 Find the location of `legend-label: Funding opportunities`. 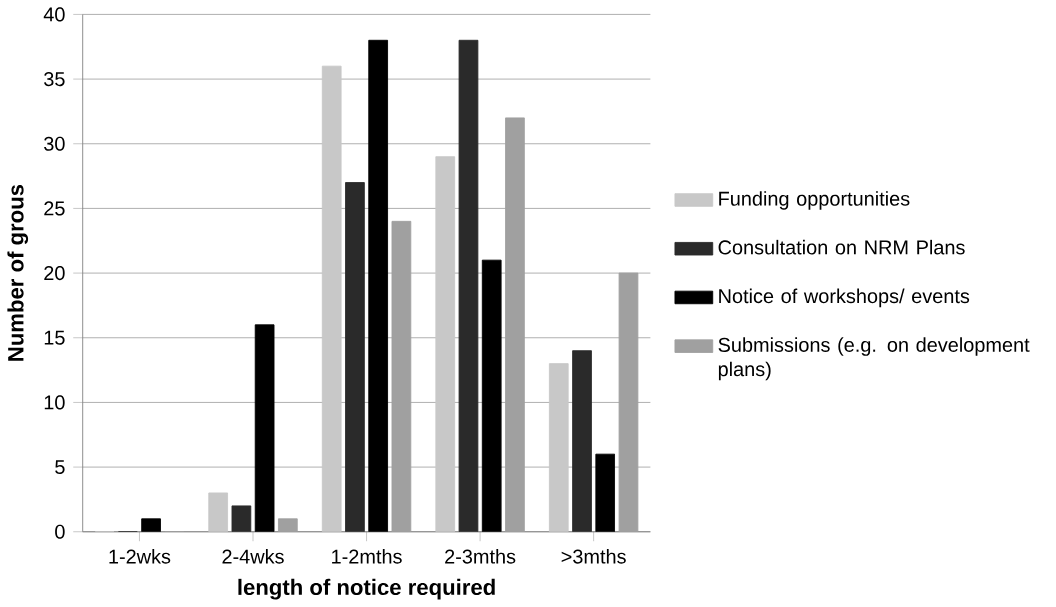

legend-label: Funding opportunities is located at coordinates (814, 200).